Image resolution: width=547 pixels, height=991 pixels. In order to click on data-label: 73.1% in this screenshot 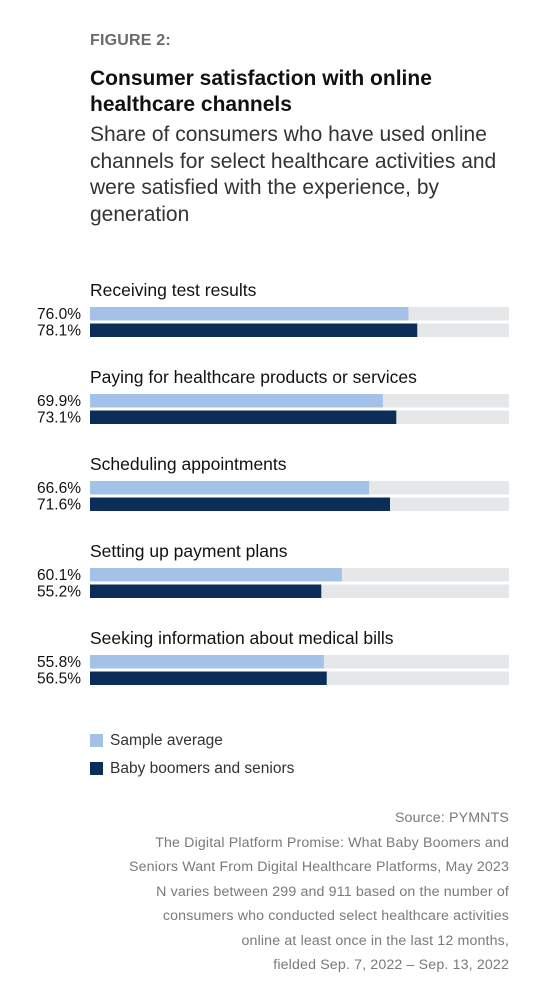, I will do `click(59, 418)`.